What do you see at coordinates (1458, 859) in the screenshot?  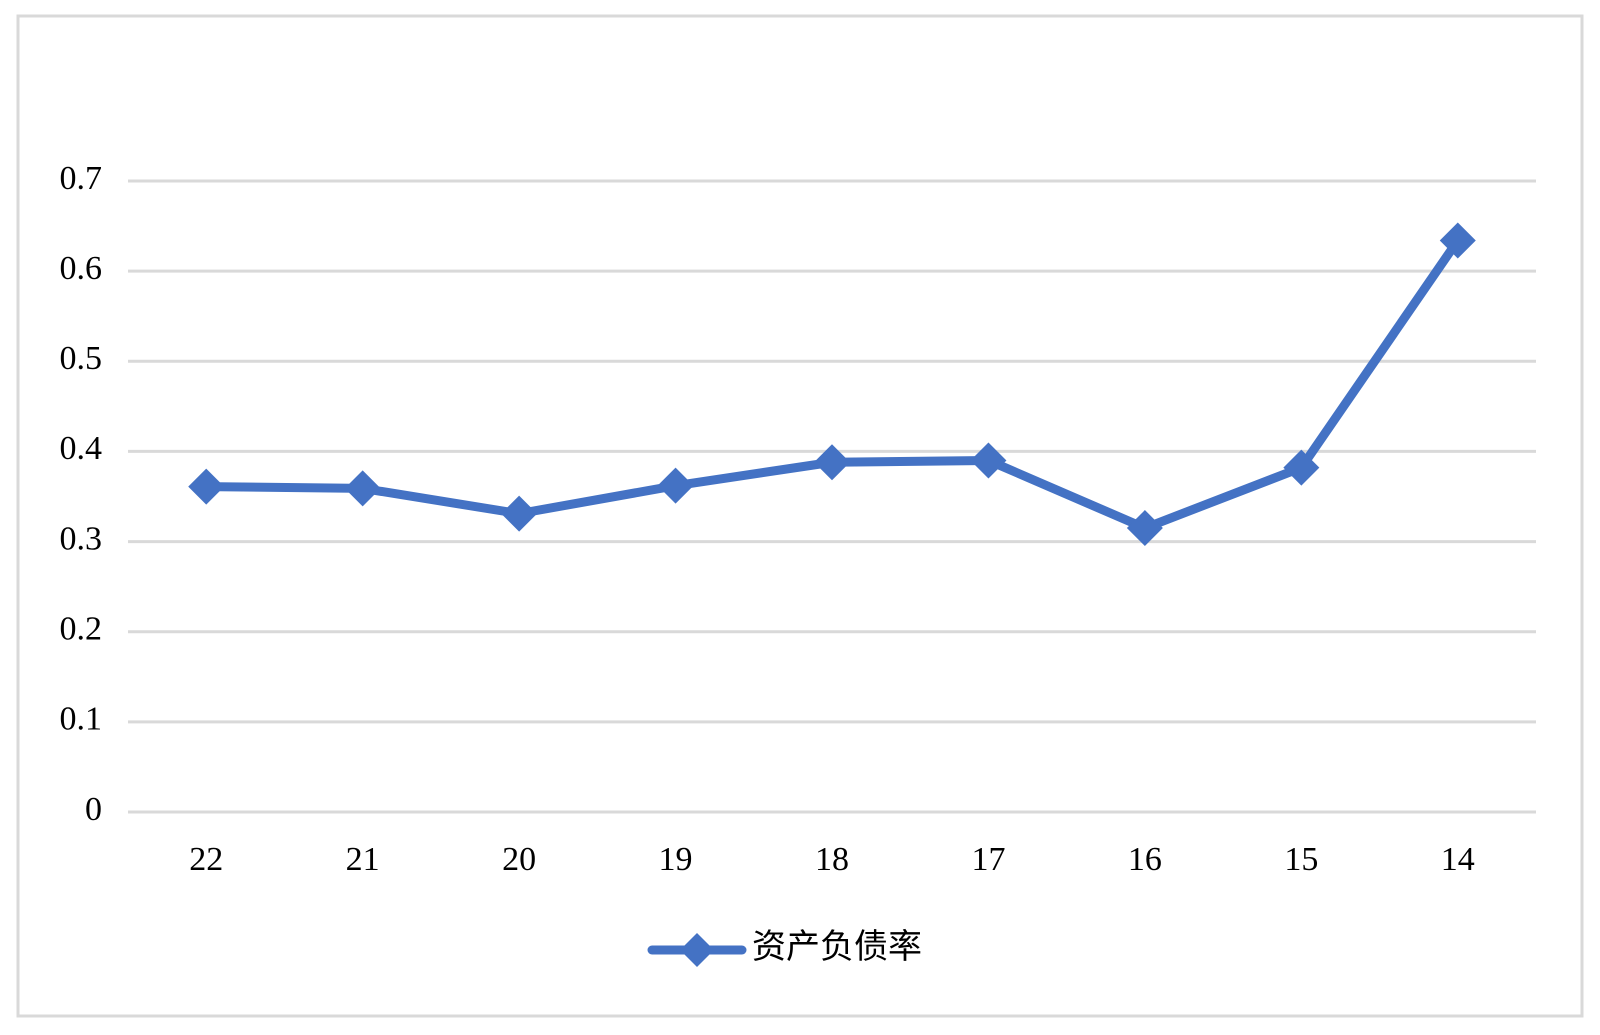 I see `x-tick-label: 14` at bounding box center [1458, 859].